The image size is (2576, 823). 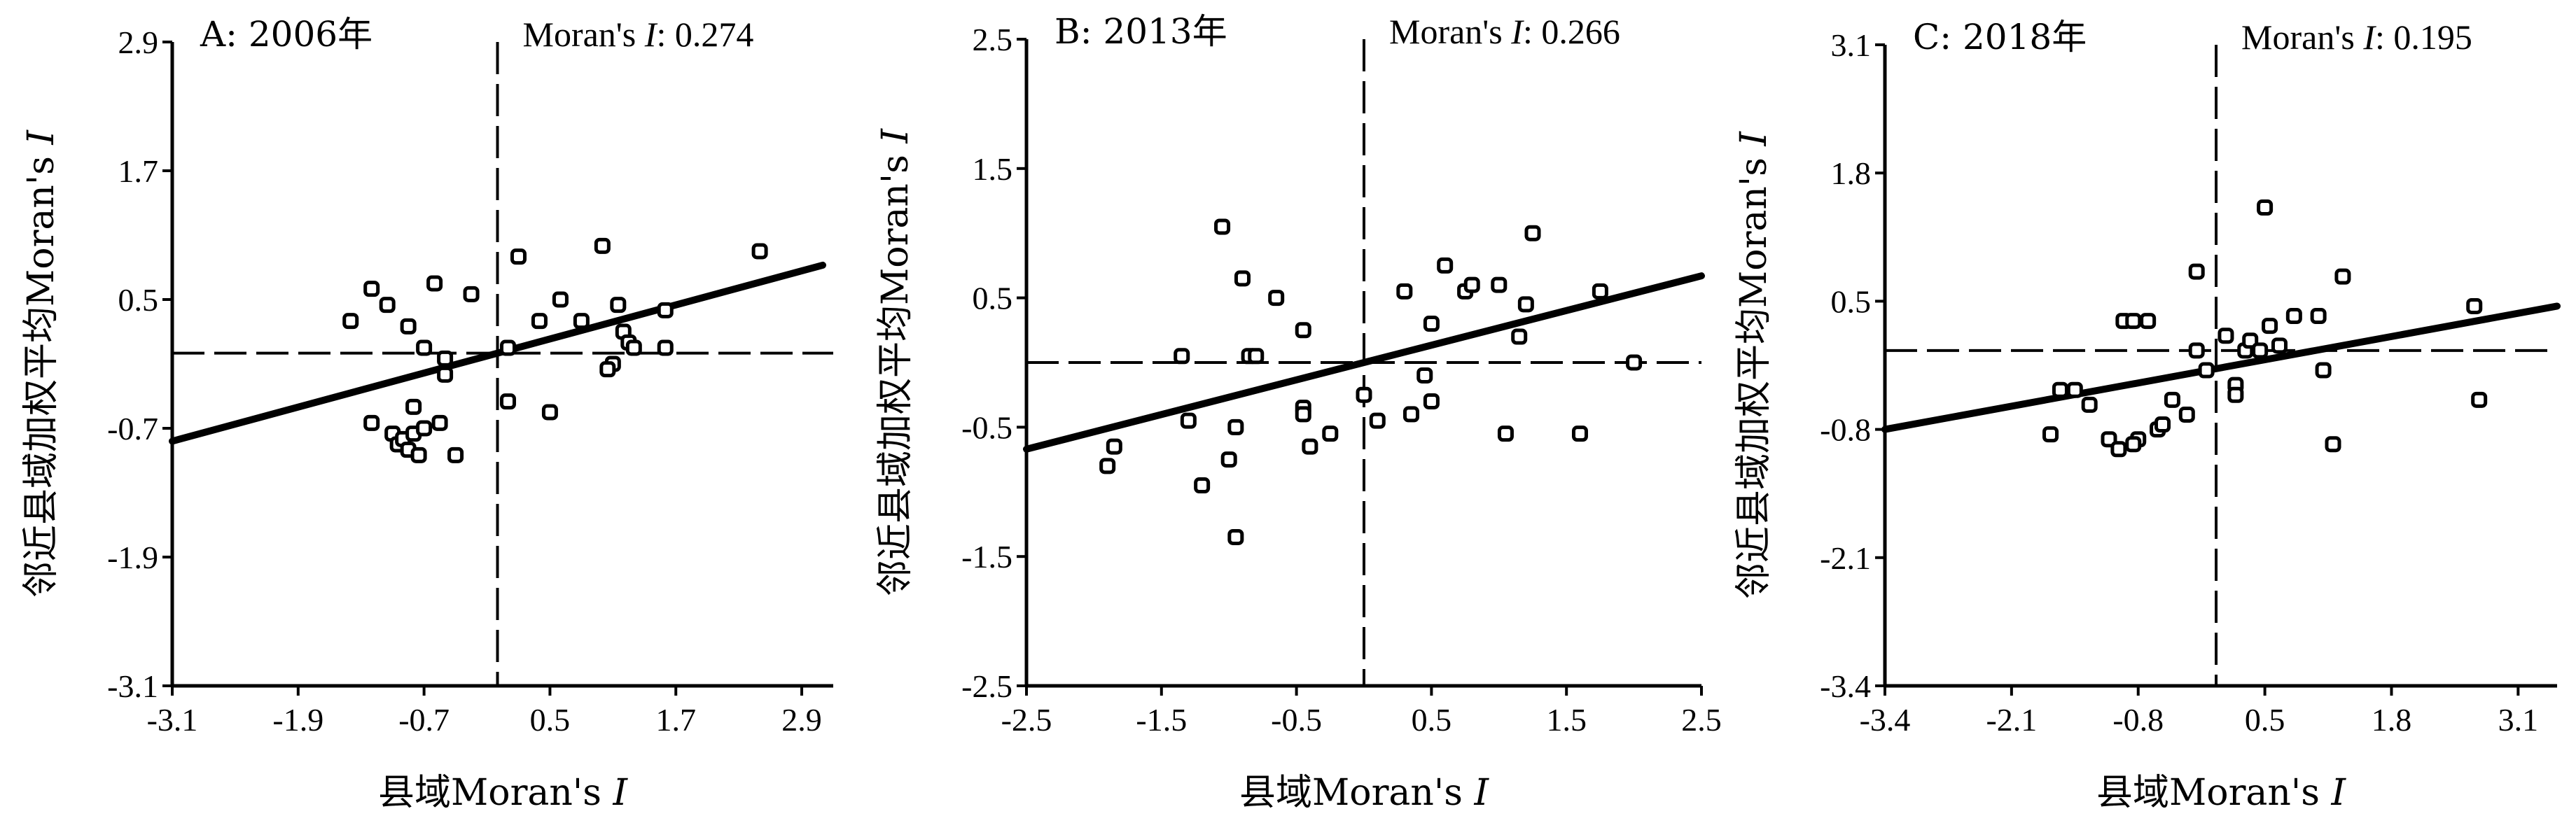 I want to click on panel-title: B: 2013年, so click(x=1140, y=31).